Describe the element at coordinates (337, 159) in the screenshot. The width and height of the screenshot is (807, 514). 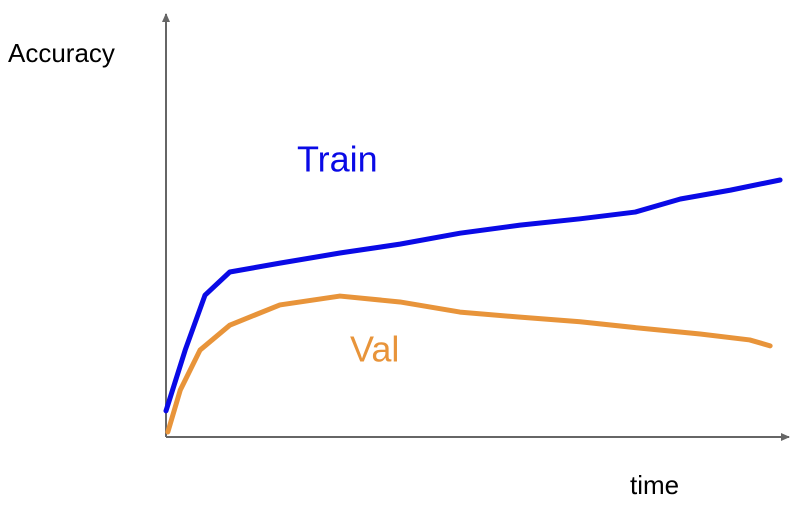
I see `series-label: Train` at that location.